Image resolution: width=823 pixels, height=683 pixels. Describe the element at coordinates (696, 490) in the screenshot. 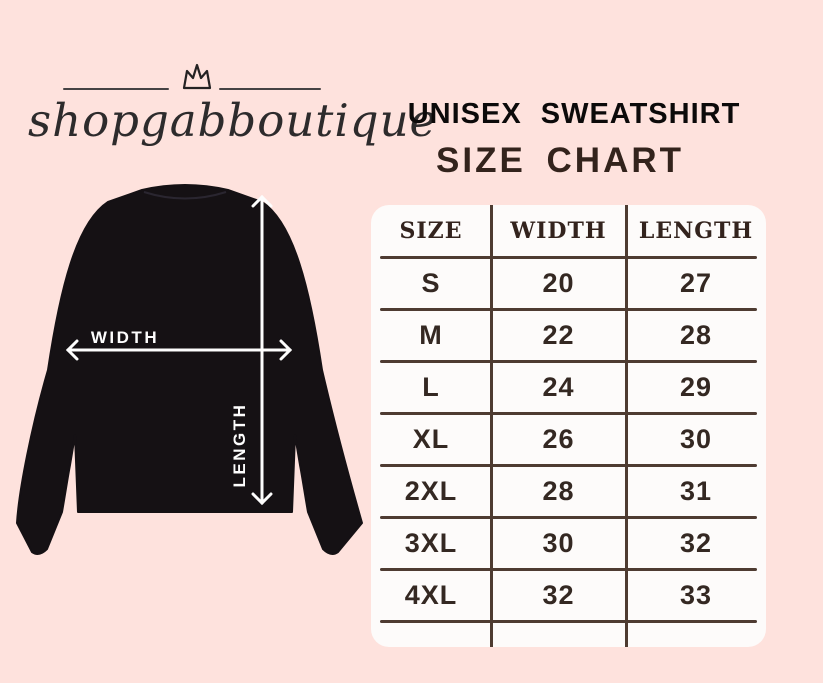

I see `cell-length: 31` at that location.